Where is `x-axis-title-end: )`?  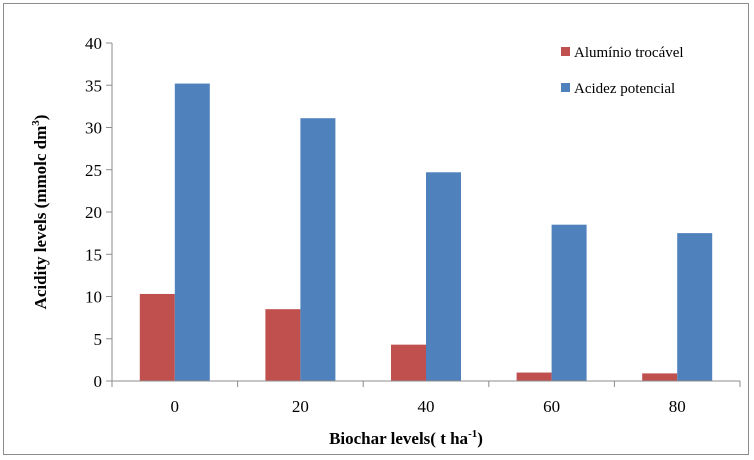
x-axis-title-end: ) is located at coordinates (480, 438).